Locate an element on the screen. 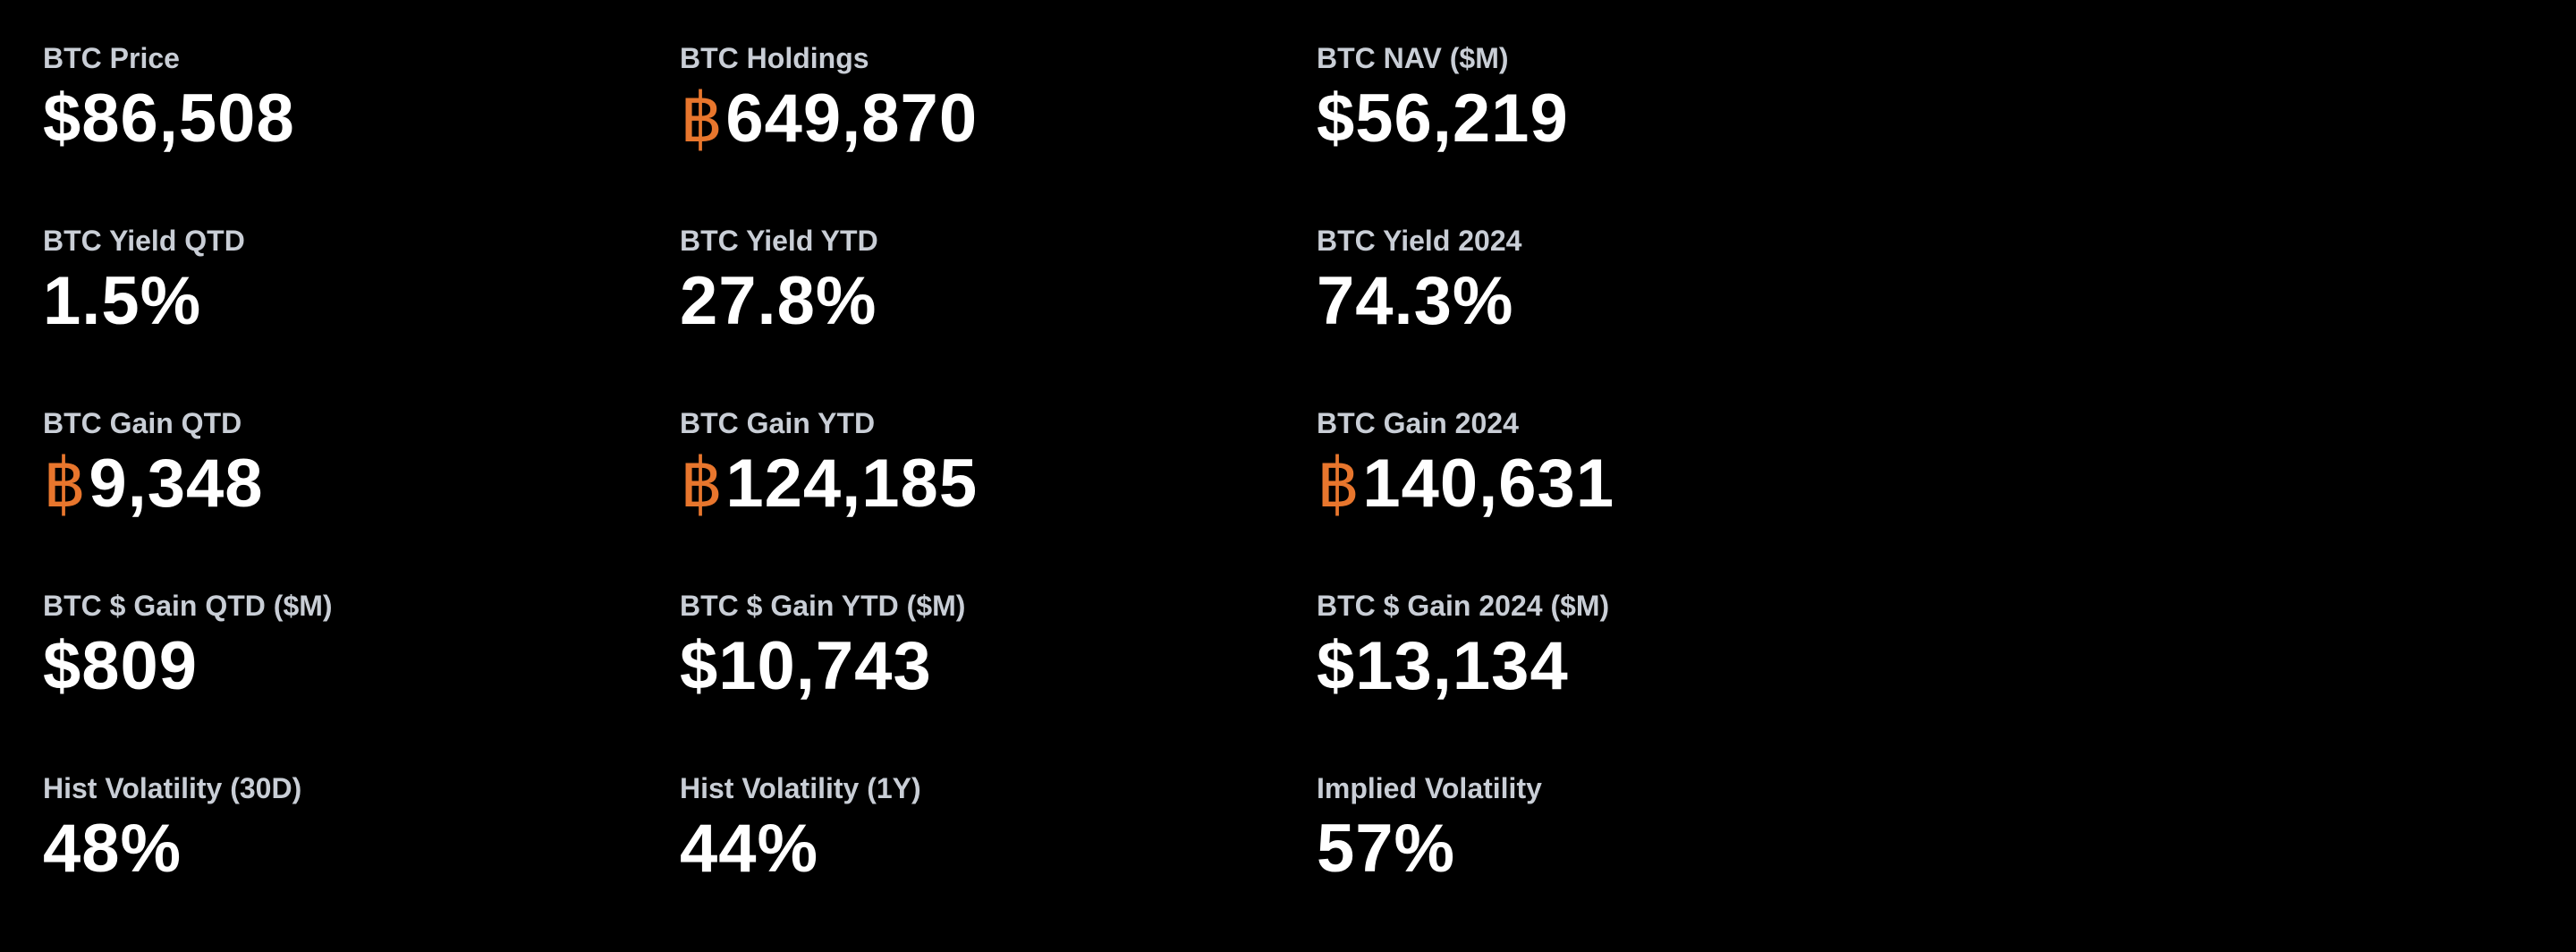 The width and height of the screenshot is (2576, 952). stat-value: $13,134 is located at coordinates (1443, 666).